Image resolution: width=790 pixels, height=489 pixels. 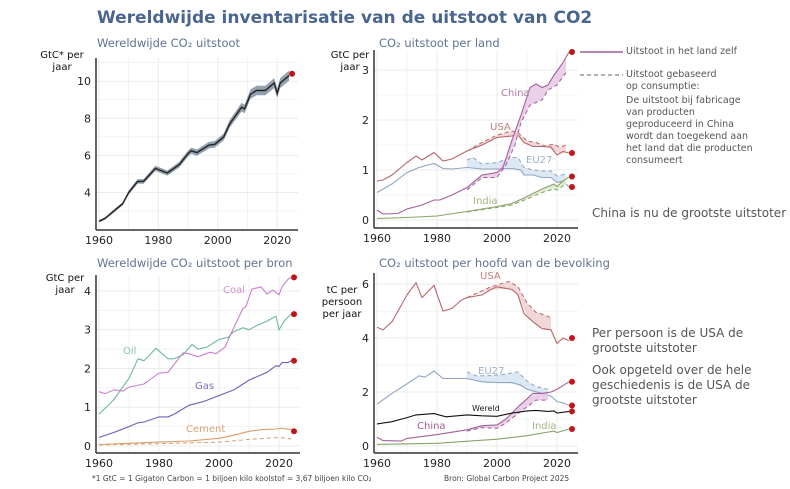 What do you see at coordinates (500, 127) in the screenshot?
I see `label-usa: USA` at bounding box center [500, 127].